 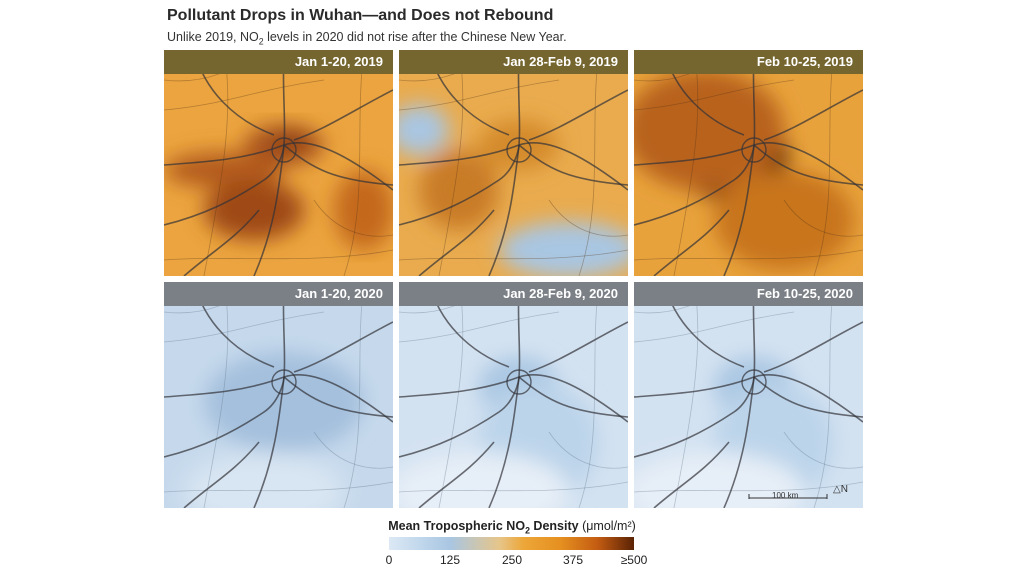 I want to click on map-panel: Jan 28-Feb 9, 2019, so click(x=513, y=163).